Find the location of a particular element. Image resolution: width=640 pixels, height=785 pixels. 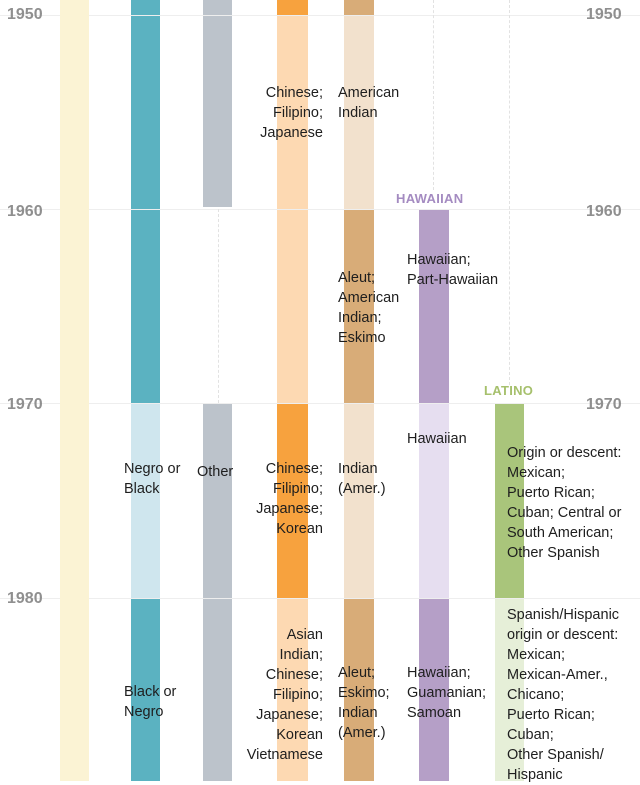

native-bar-1940 is located at coordinates (359, 7).